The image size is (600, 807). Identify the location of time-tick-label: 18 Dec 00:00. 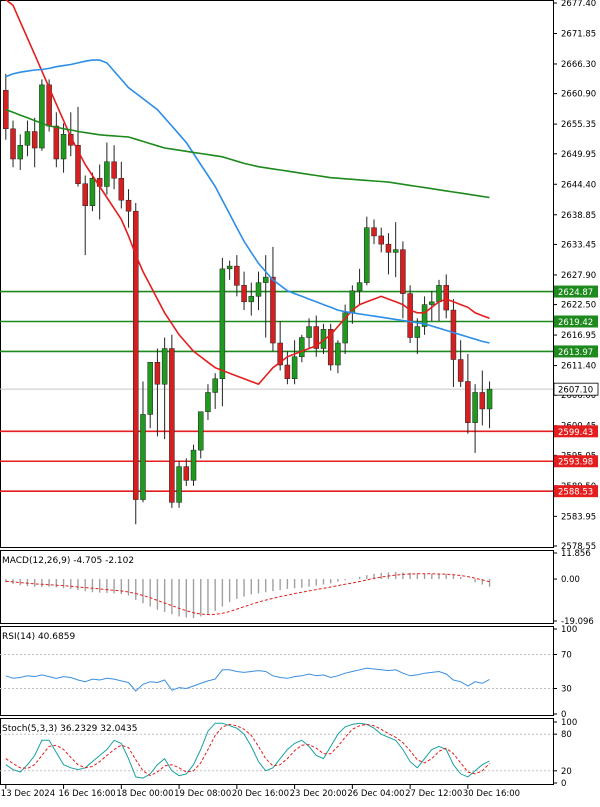
(144, 794).